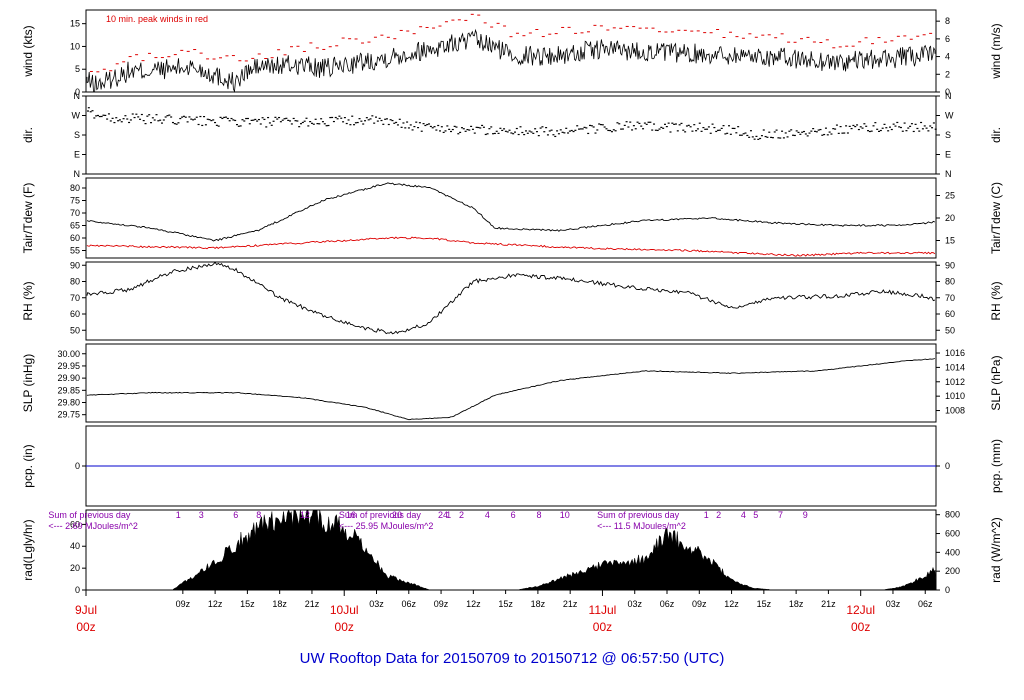 The height and width of the screenshot is (700, 1024). I want to click on time-tick-label: 09z, so click(699, 604).